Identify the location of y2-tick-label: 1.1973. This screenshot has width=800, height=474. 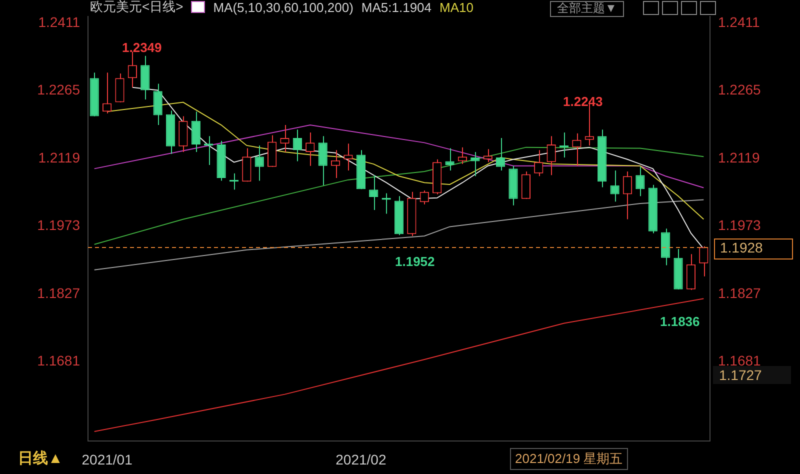
(740, 225).